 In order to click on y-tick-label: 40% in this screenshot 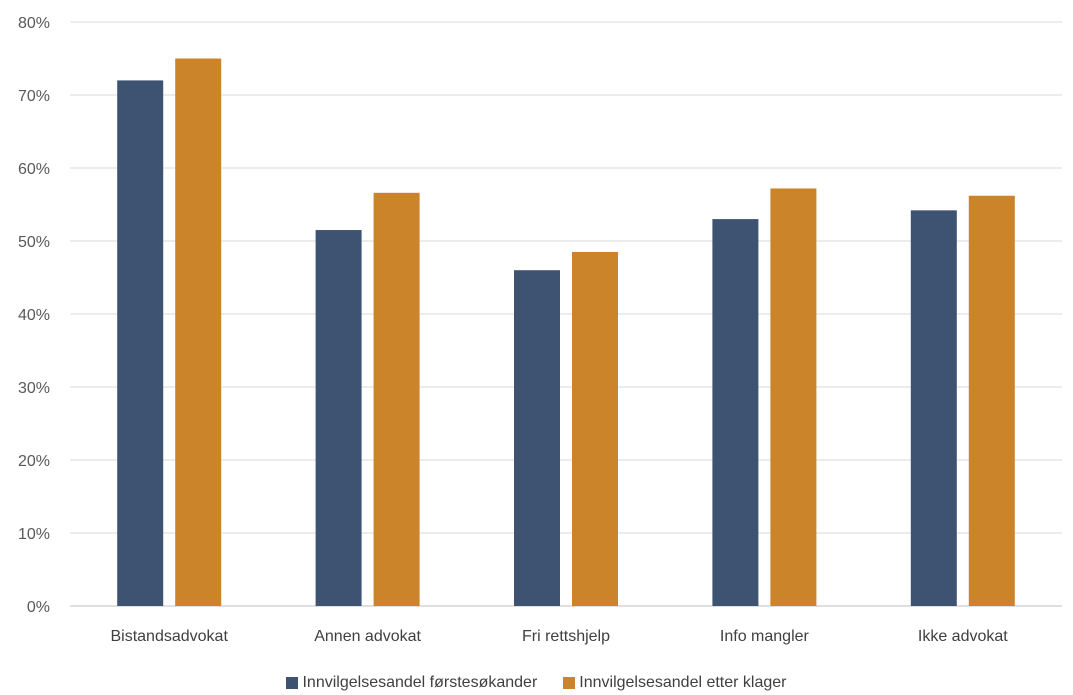, I will do `click(34, 315)`.